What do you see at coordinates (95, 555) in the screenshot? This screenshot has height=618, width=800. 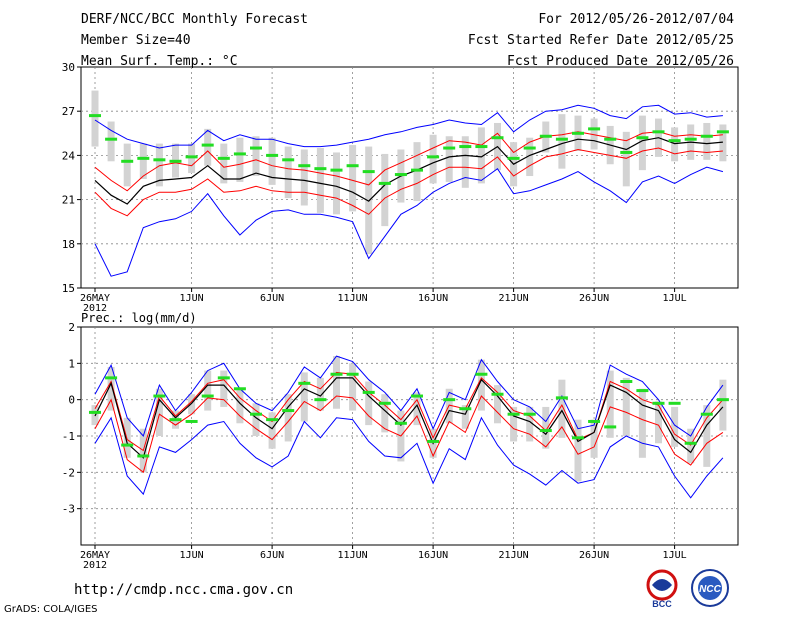 I see `x-tick-label: 26MAY` at bounding box center [95, 555].